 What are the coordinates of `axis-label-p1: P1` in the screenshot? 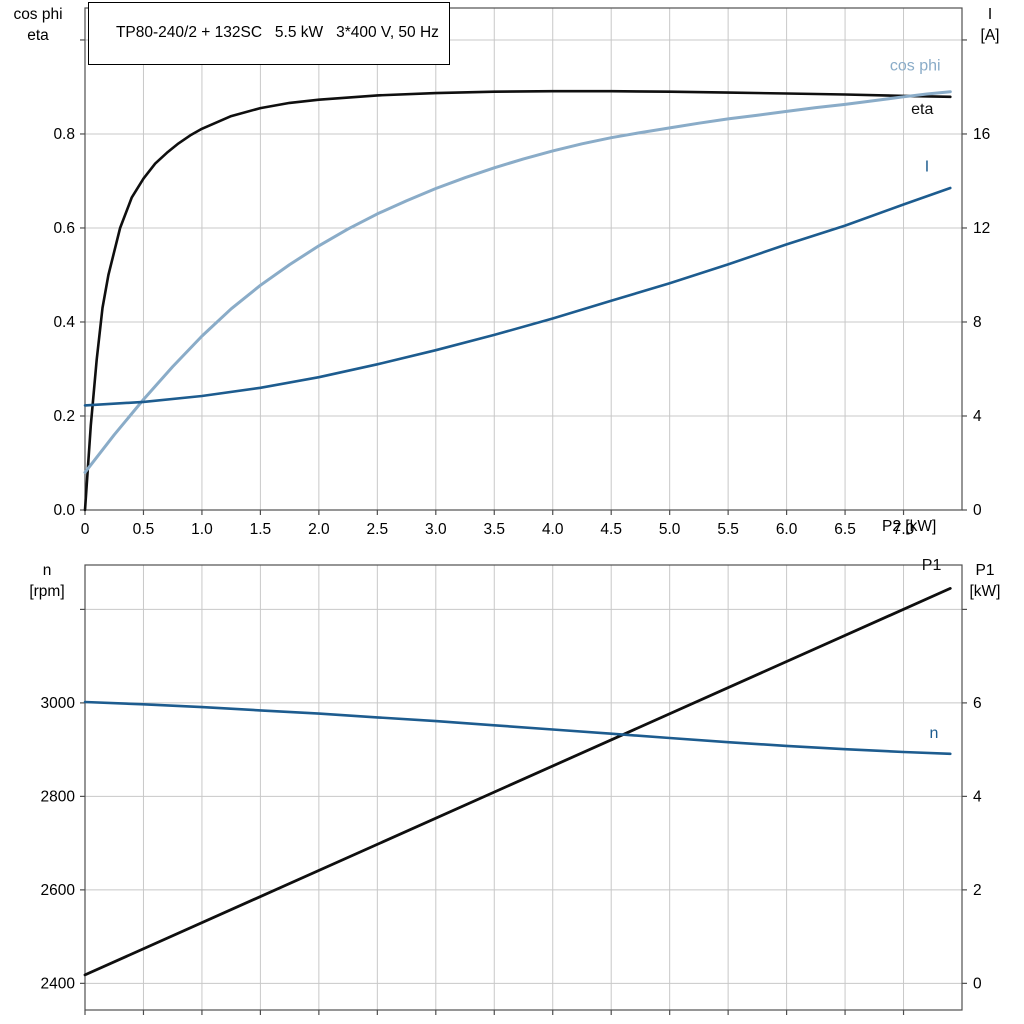 It's located at (985, 570).